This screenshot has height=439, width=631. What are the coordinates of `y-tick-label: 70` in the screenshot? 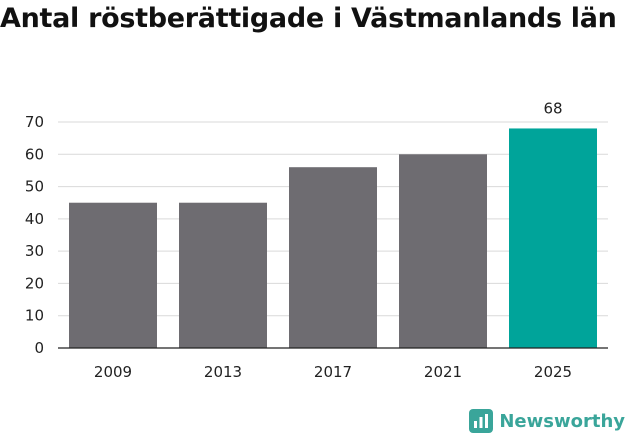 It's located at (34, 122).